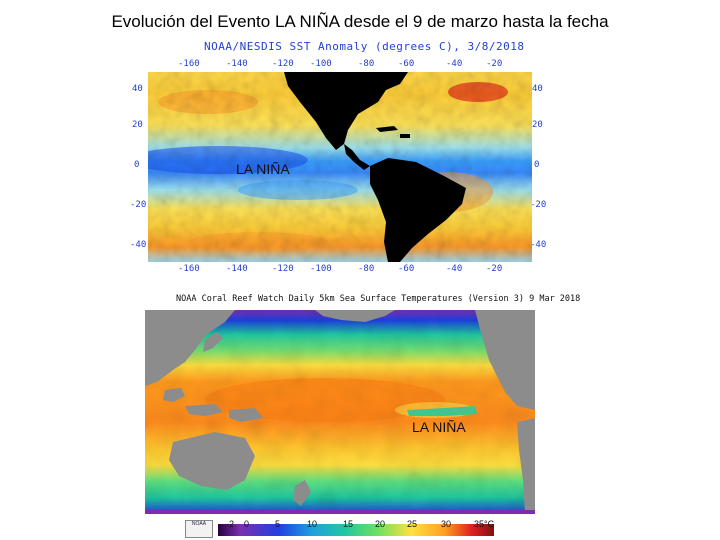 The image size is (720, 540). Describe the element at coordinates (247, 524) in the screenshot. I see `colorbar-tick: 0` at that location.